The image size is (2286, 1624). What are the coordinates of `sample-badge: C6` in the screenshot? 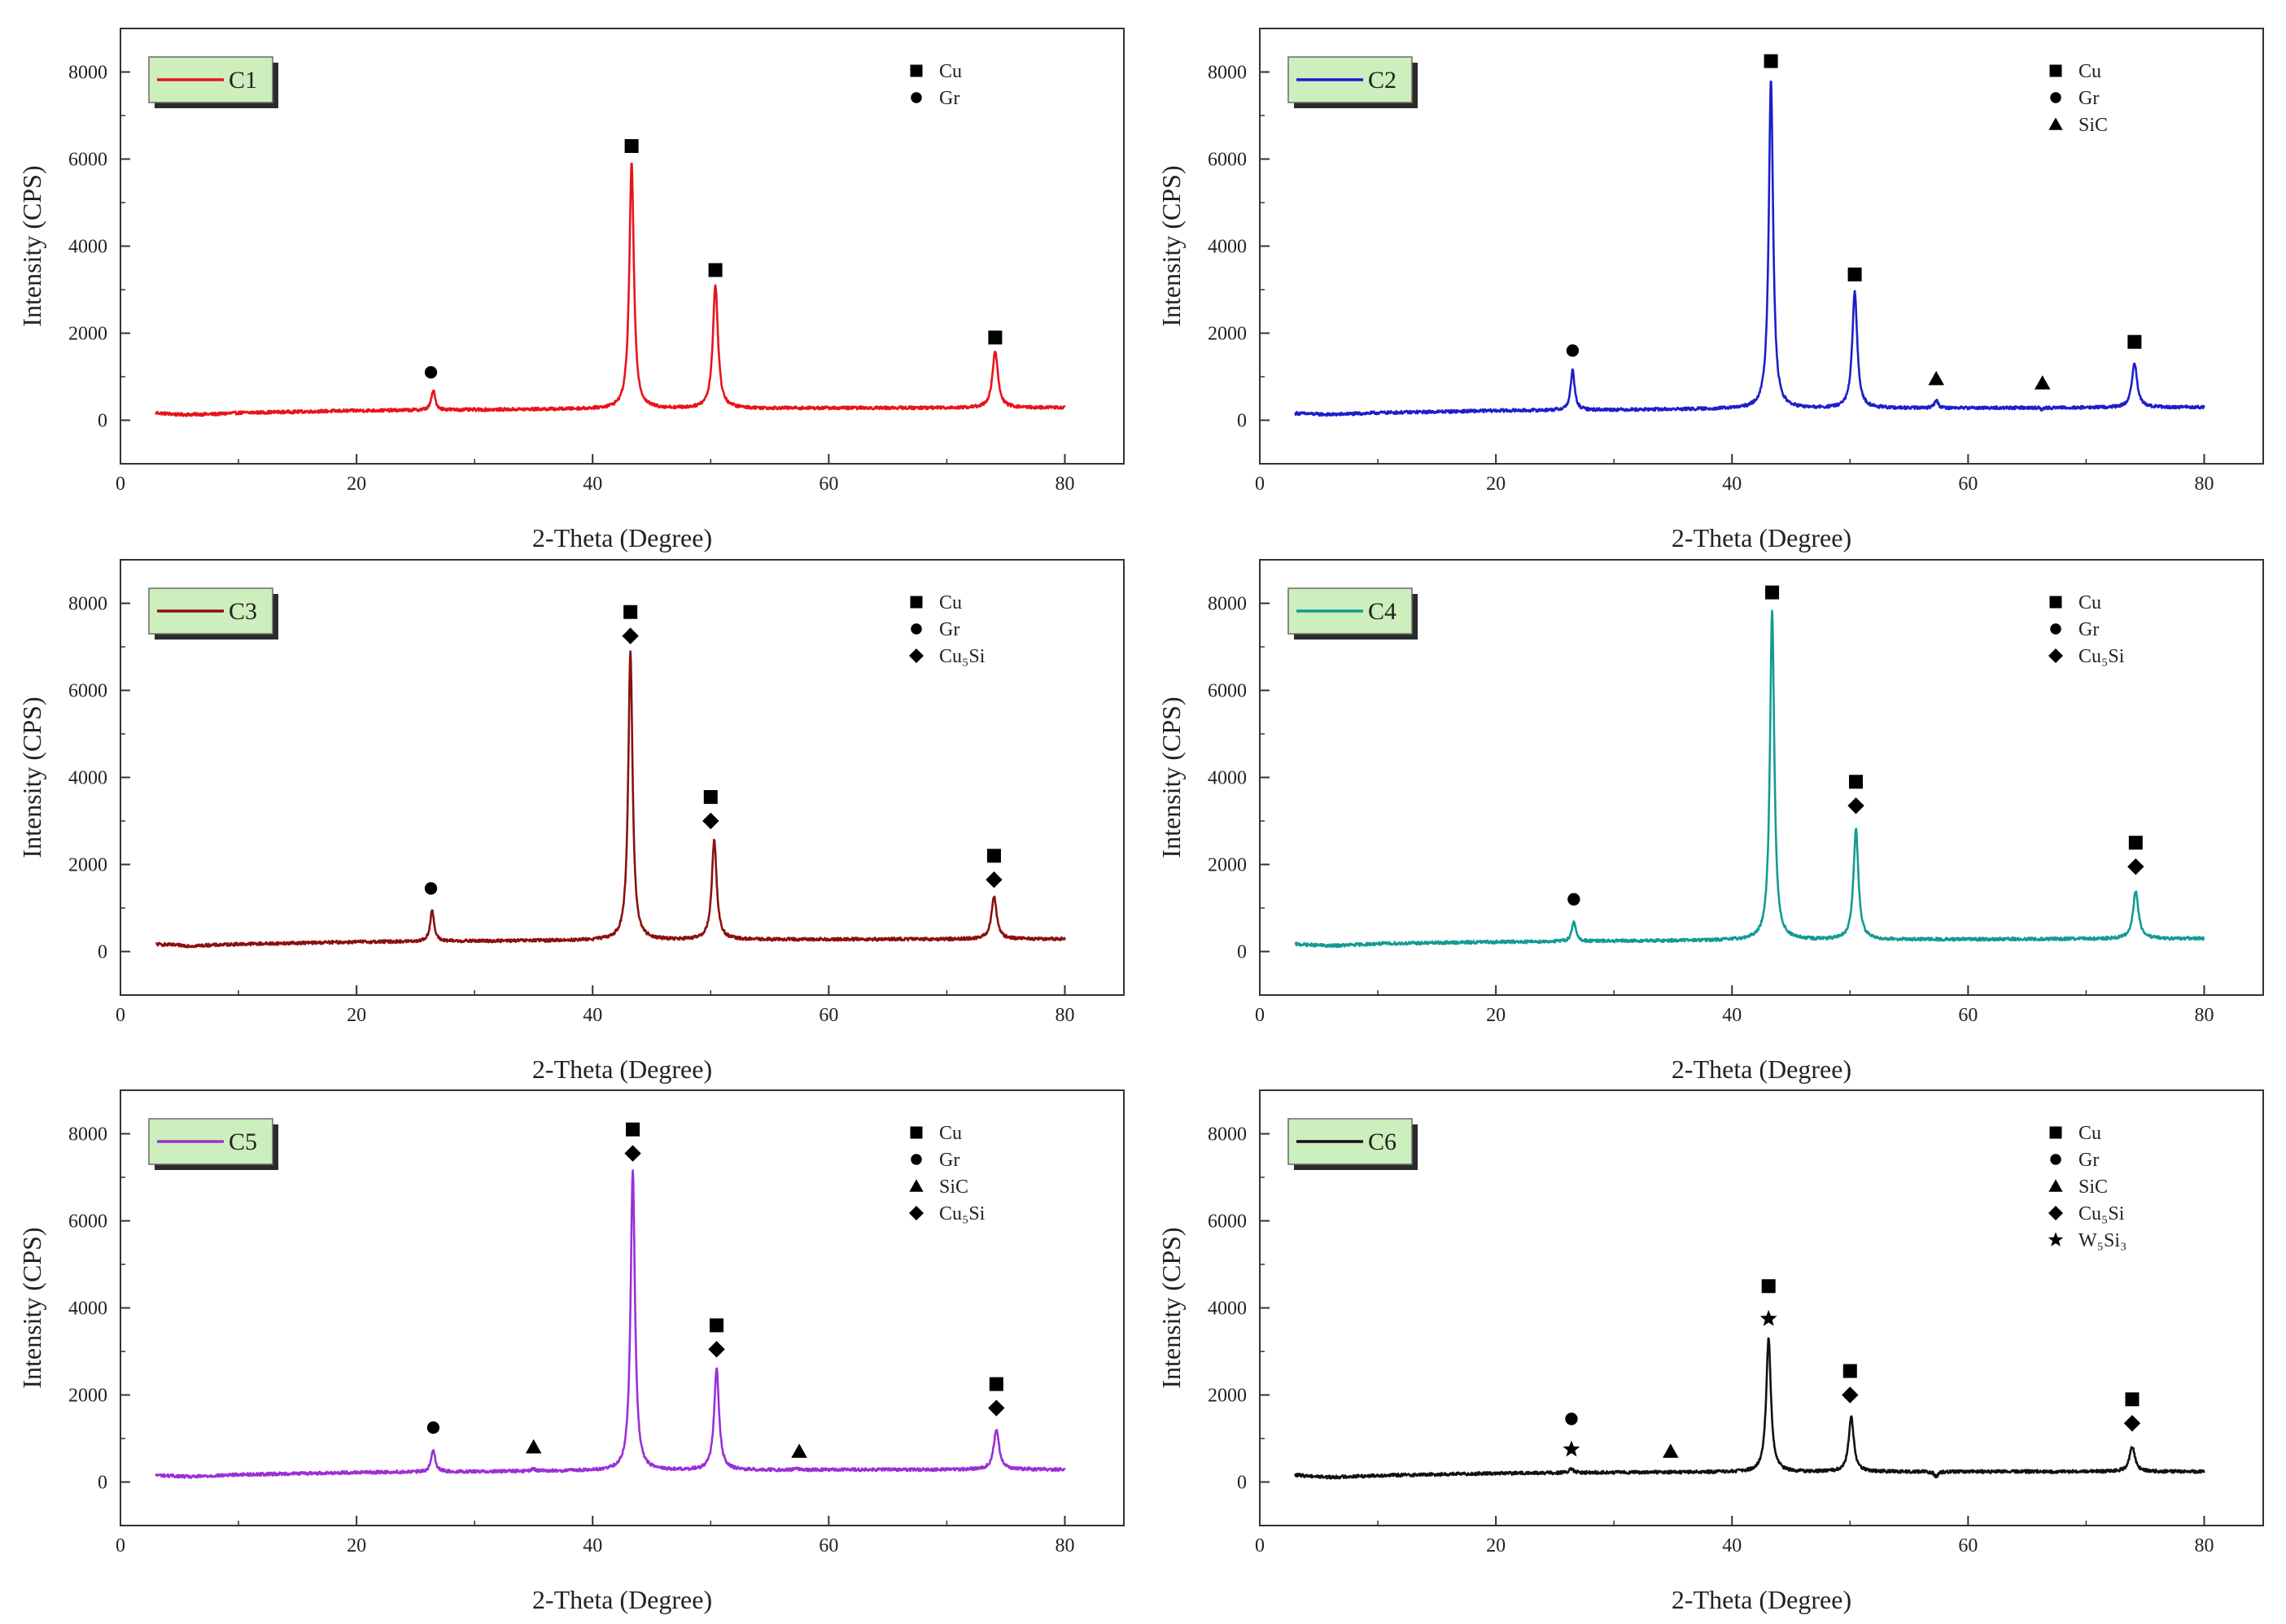 It's located at (1352, 1144).